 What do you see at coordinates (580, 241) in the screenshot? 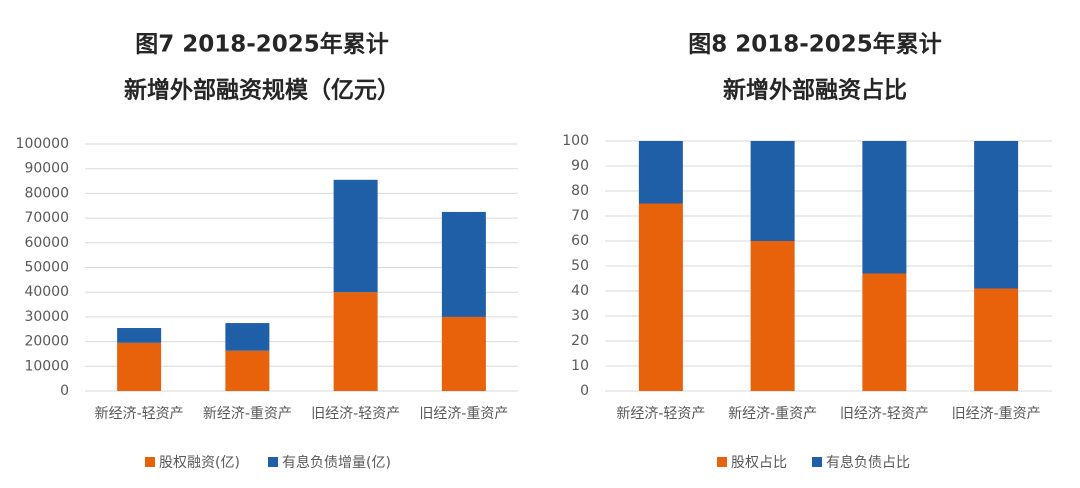
I see `y-tick-label: 60` at bounding box center [580, 241].